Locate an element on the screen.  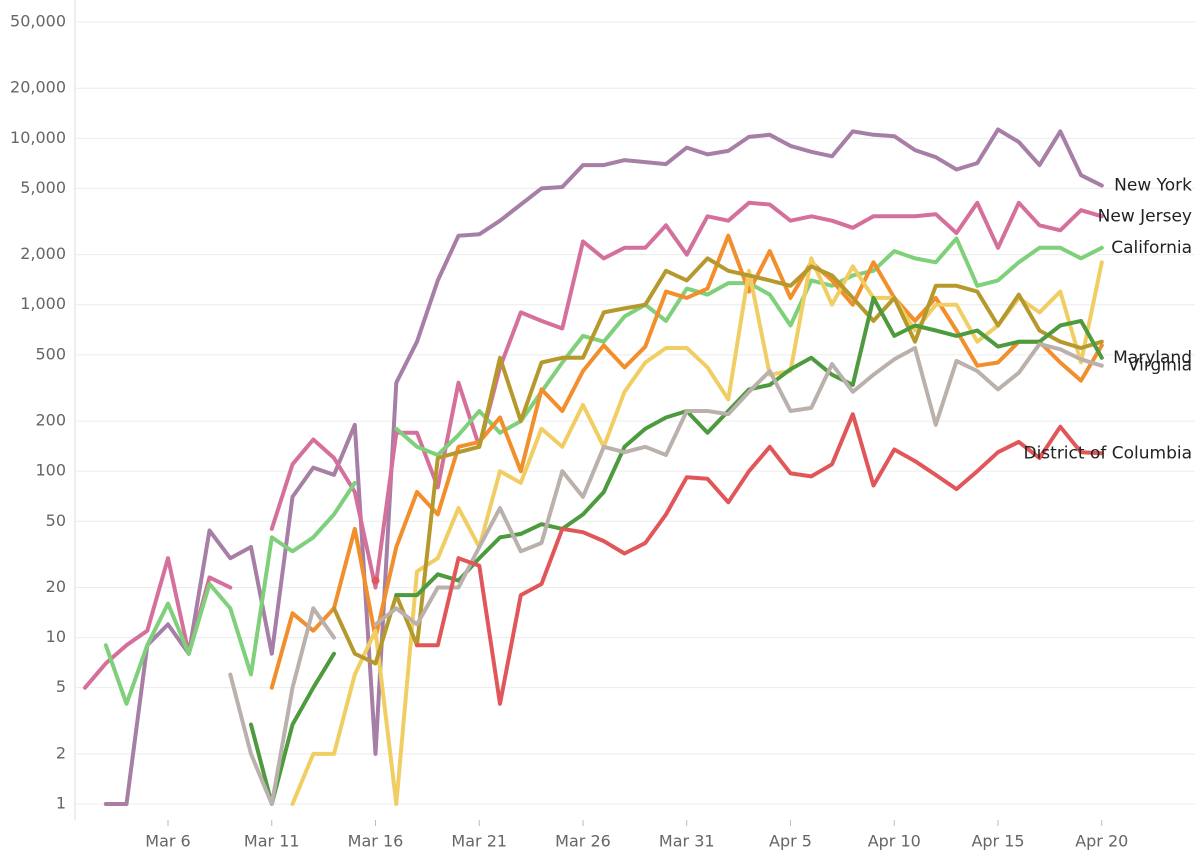
series-label: California is located at coordinates (1151, 248).